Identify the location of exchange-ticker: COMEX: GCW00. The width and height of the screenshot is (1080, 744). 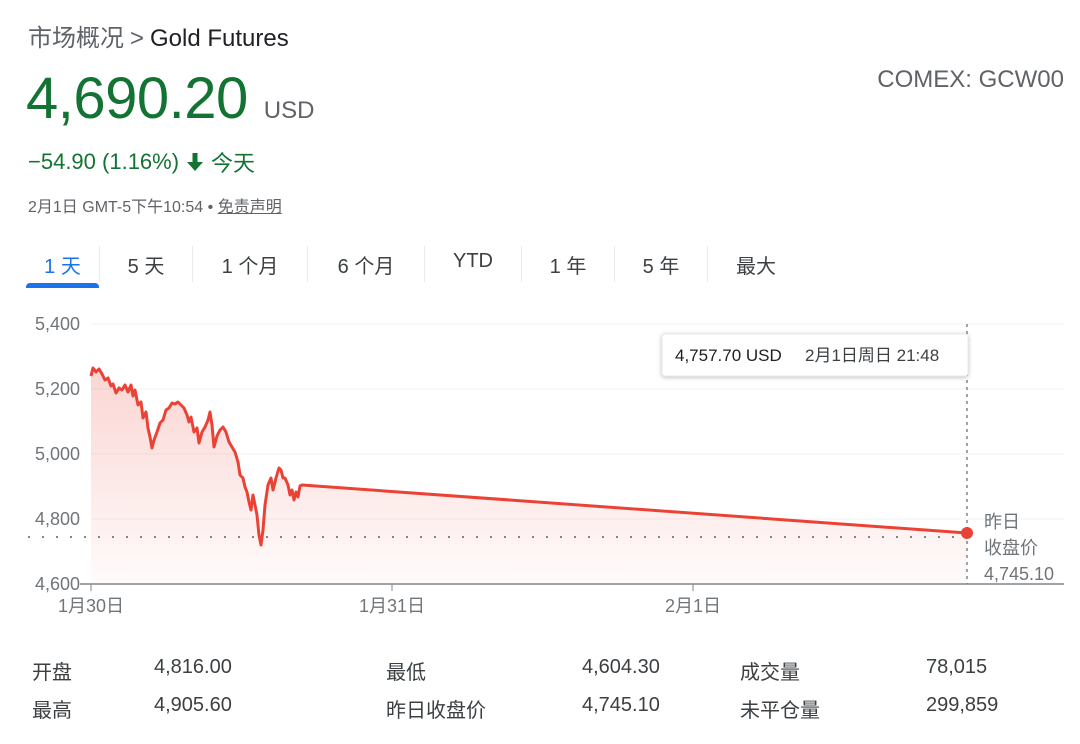
(970, 79).